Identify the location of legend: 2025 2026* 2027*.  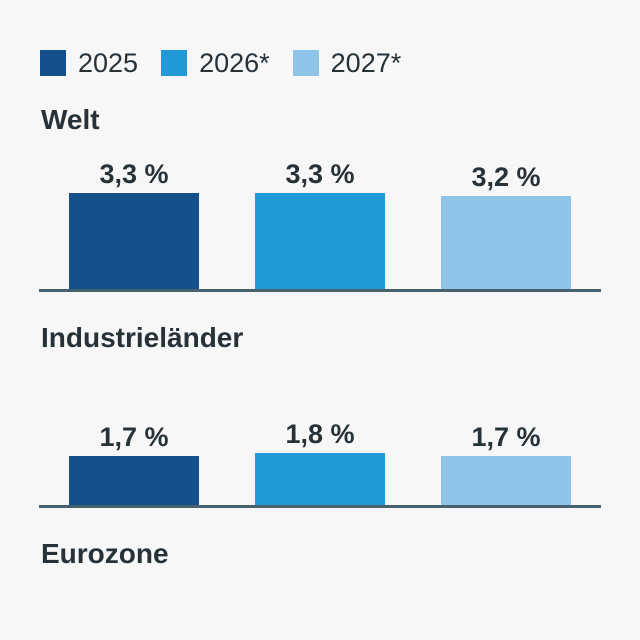
(232, 63).